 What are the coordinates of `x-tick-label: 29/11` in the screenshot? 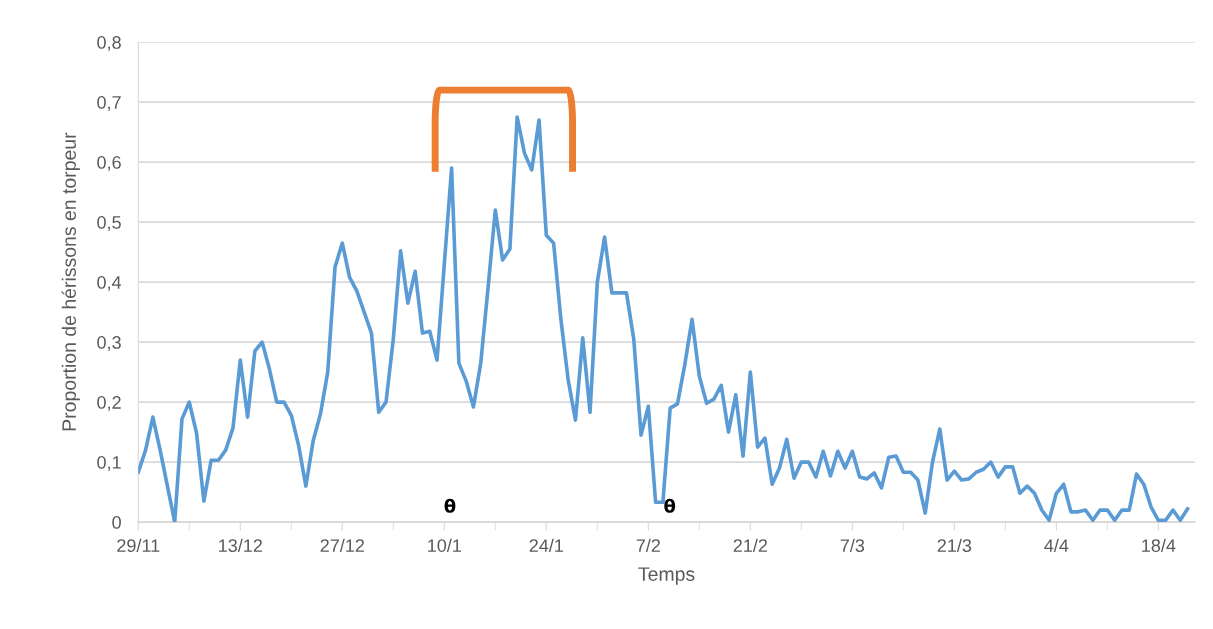 It's located at (138, 545).